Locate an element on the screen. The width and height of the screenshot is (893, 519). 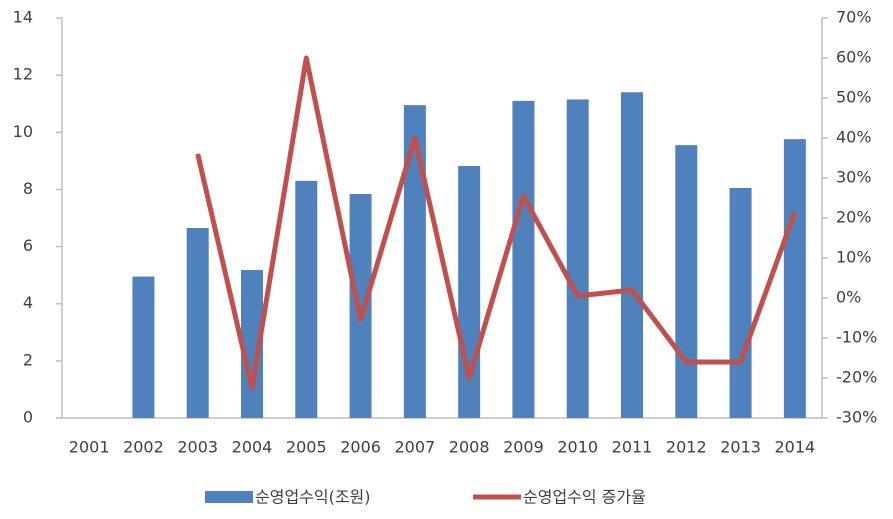
legend-swatch is located at coordinates (229, 497).